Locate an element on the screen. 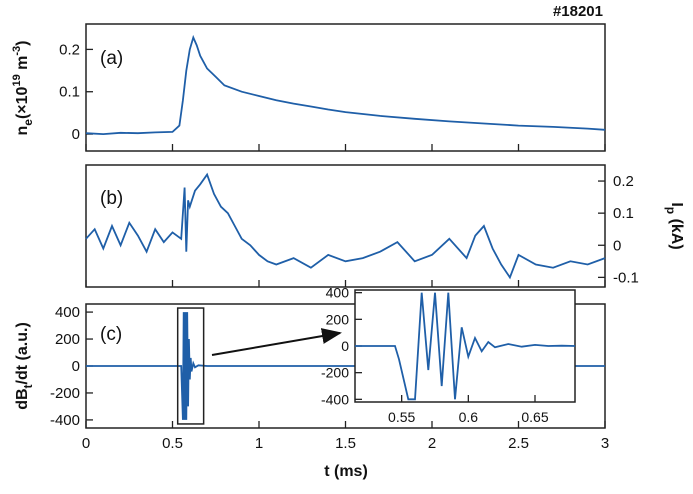  panel-b-tag: (b) is located at coordinates (111, 198).